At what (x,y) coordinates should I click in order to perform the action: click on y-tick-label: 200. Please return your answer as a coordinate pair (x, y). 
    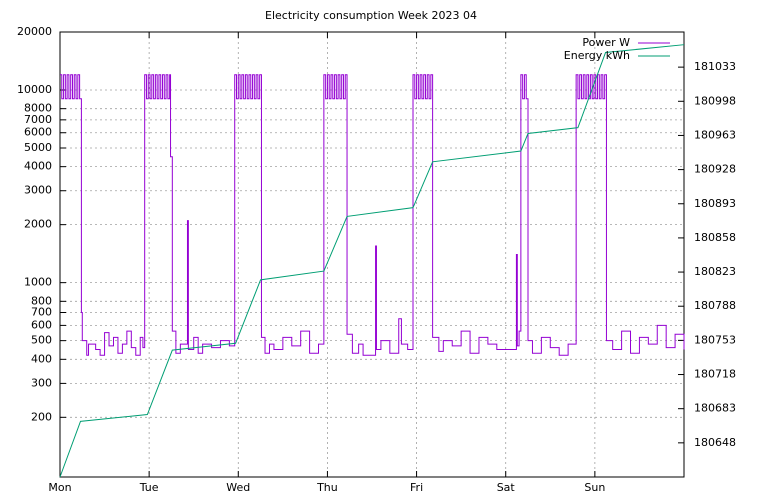
    Looking at the image, I should click on (41, 416).